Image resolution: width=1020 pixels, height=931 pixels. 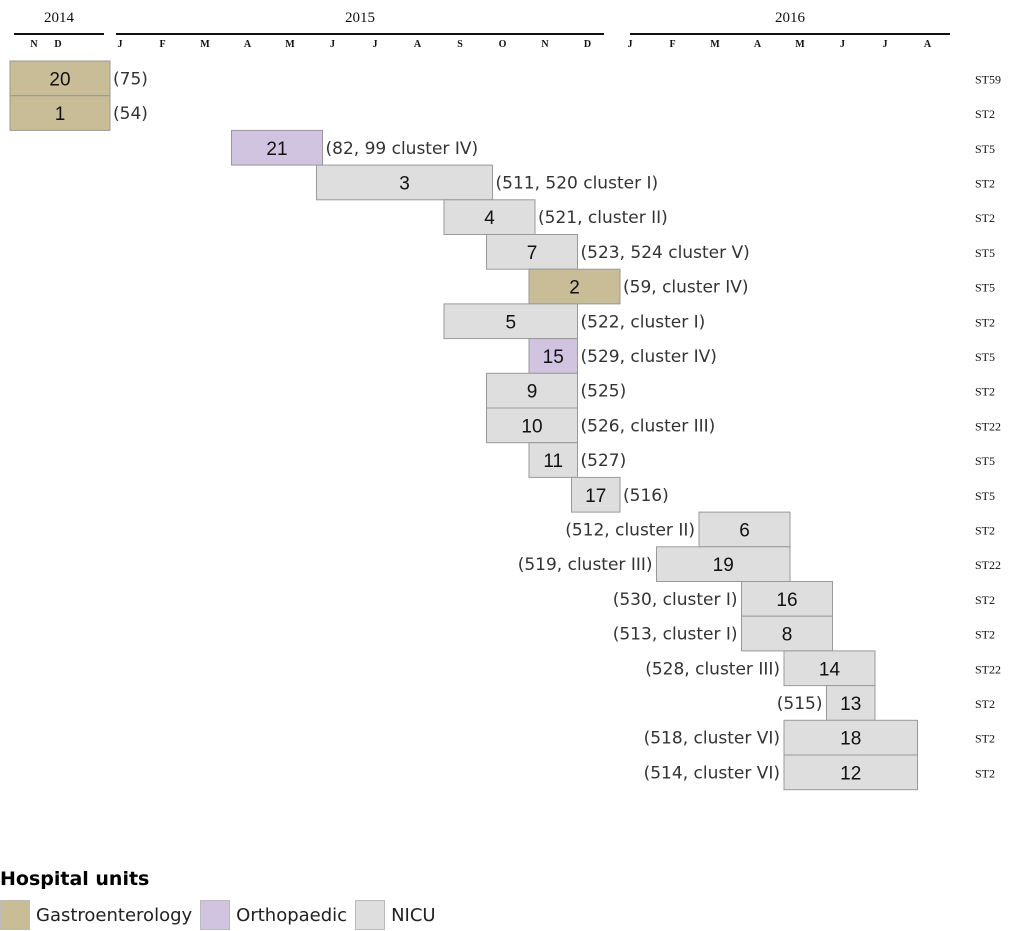 What do you see at coordinates (114, 915) in the screenshot?
I see `legend-label-gastroenterology: Gastroenterology` at bounding box center [114, 915].